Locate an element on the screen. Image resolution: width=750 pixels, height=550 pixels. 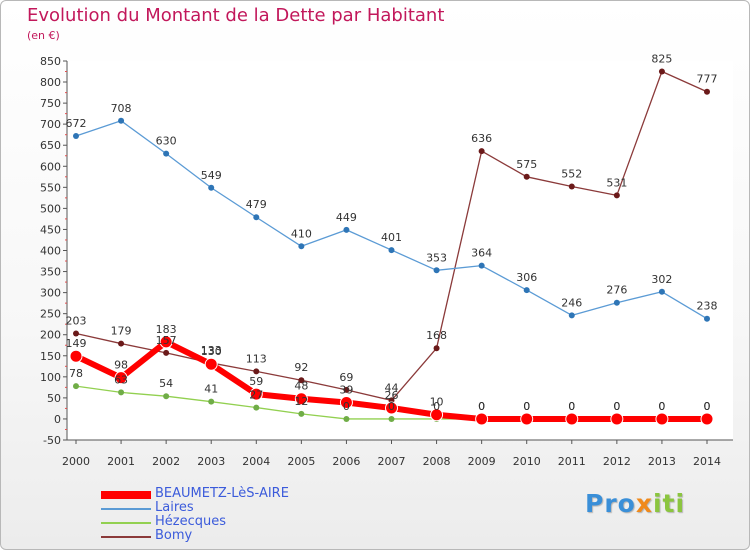
data-label-beaumetz-le-s-aire: 130 is located at coordinates (211, 351).